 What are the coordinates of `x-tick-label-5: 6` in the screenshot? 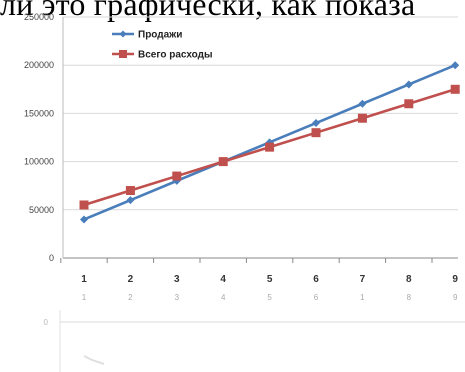 It's located at (316, 279).